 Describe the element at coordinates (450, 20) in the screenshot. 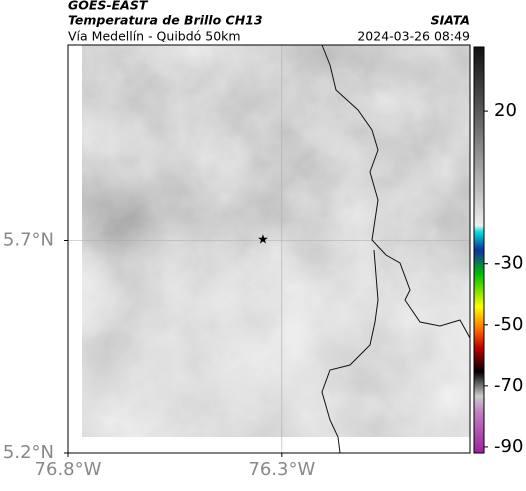

I see `source: SIATA` at that location.